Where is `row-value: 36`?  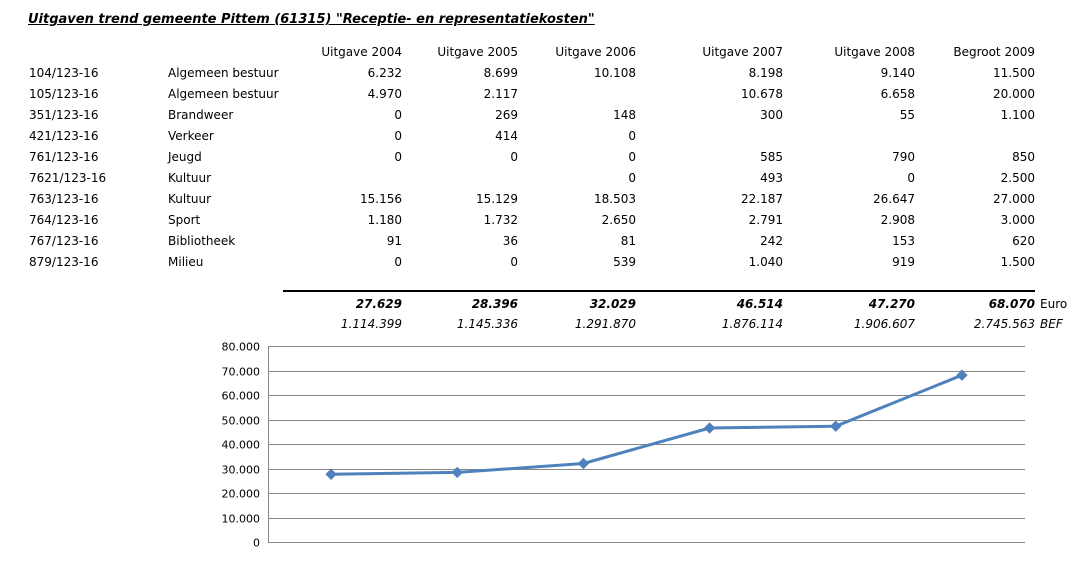
row-value: 36 is located at coordinates (510, 241).